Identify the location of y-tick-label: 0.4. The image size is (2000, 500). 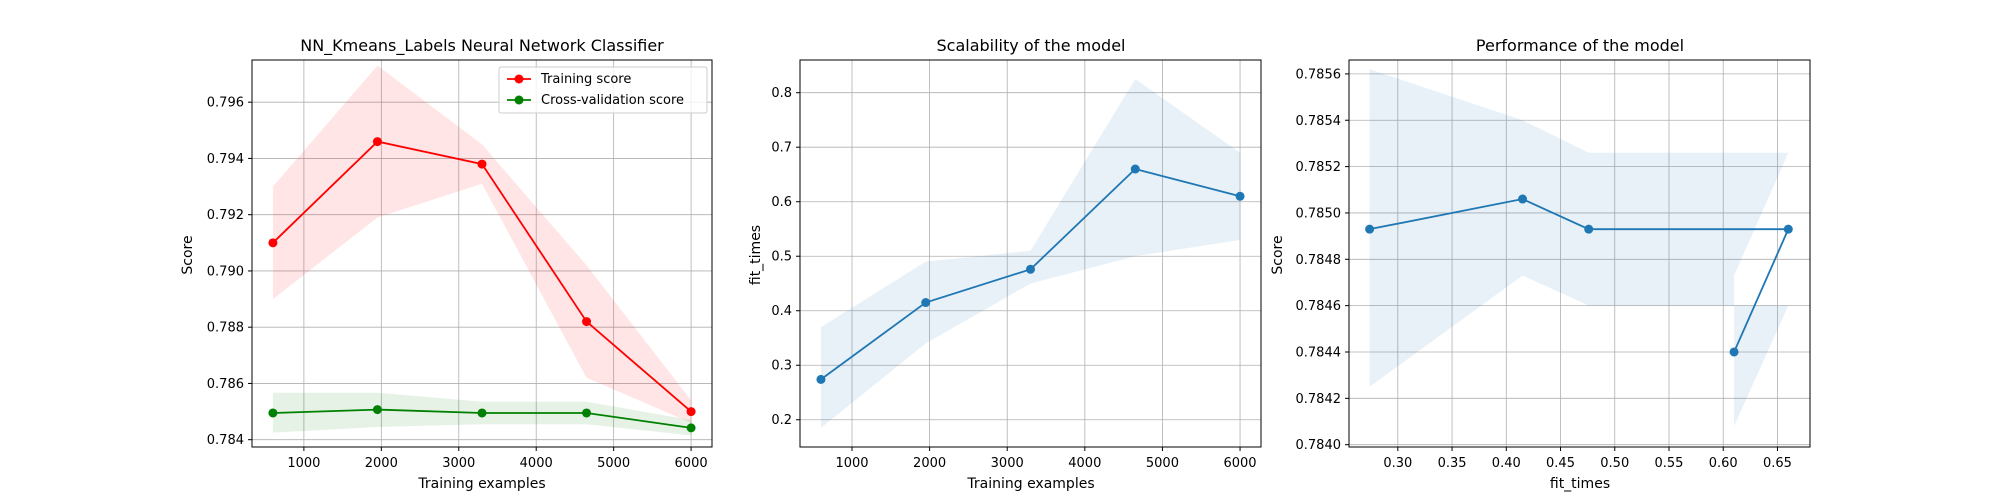
(781, 311).